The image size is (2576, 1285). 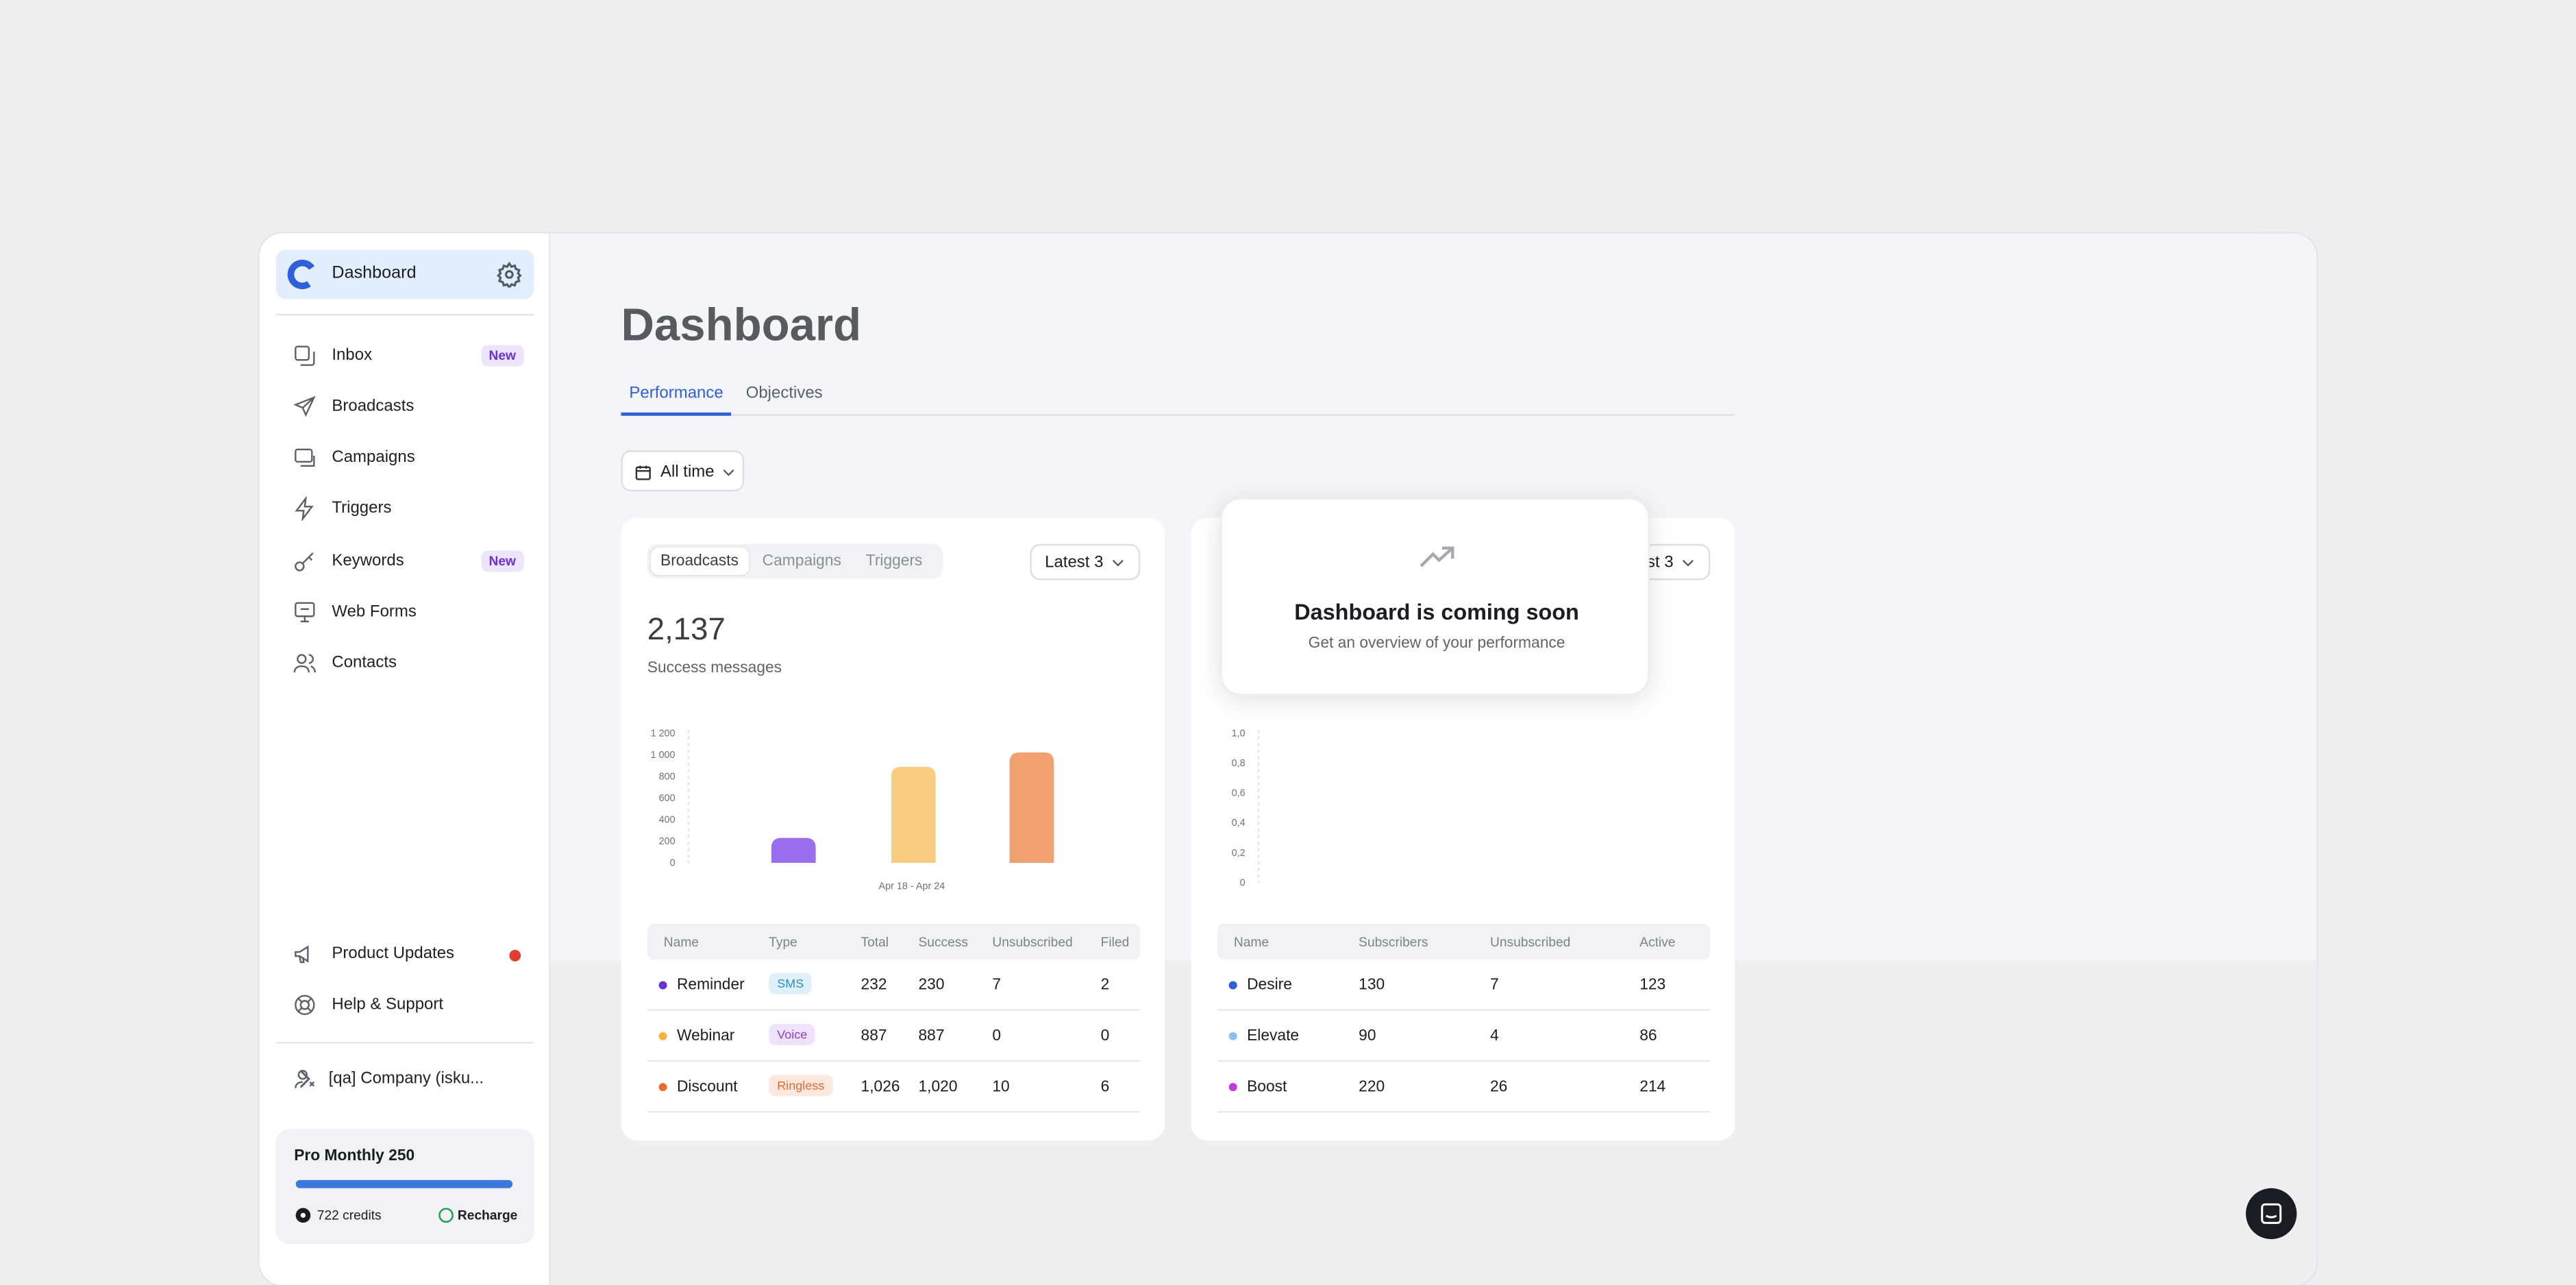 What do you see at coordinates (801, 1086) in the screenshot?
I see `type-badge: Ringless` at bounding box center [801, 1086].